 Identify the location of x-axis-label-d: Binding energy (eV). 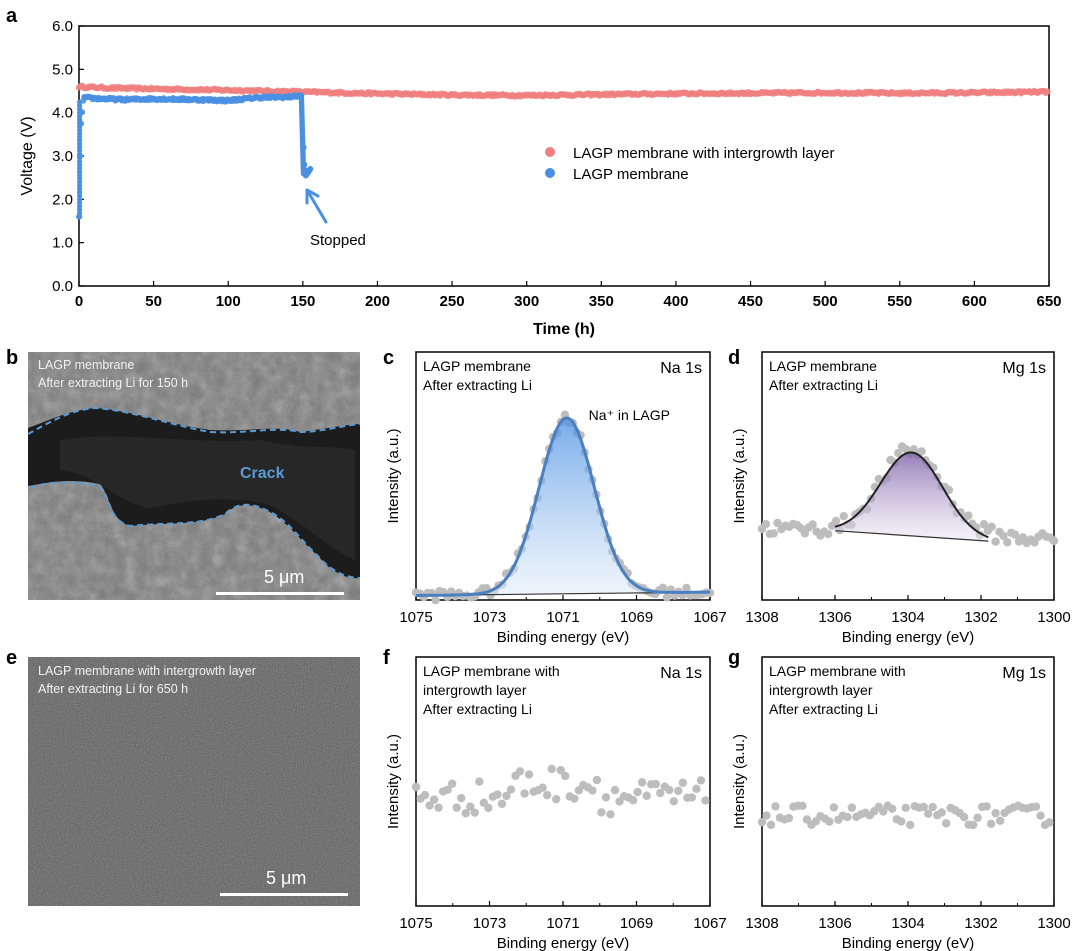
(908, 637).